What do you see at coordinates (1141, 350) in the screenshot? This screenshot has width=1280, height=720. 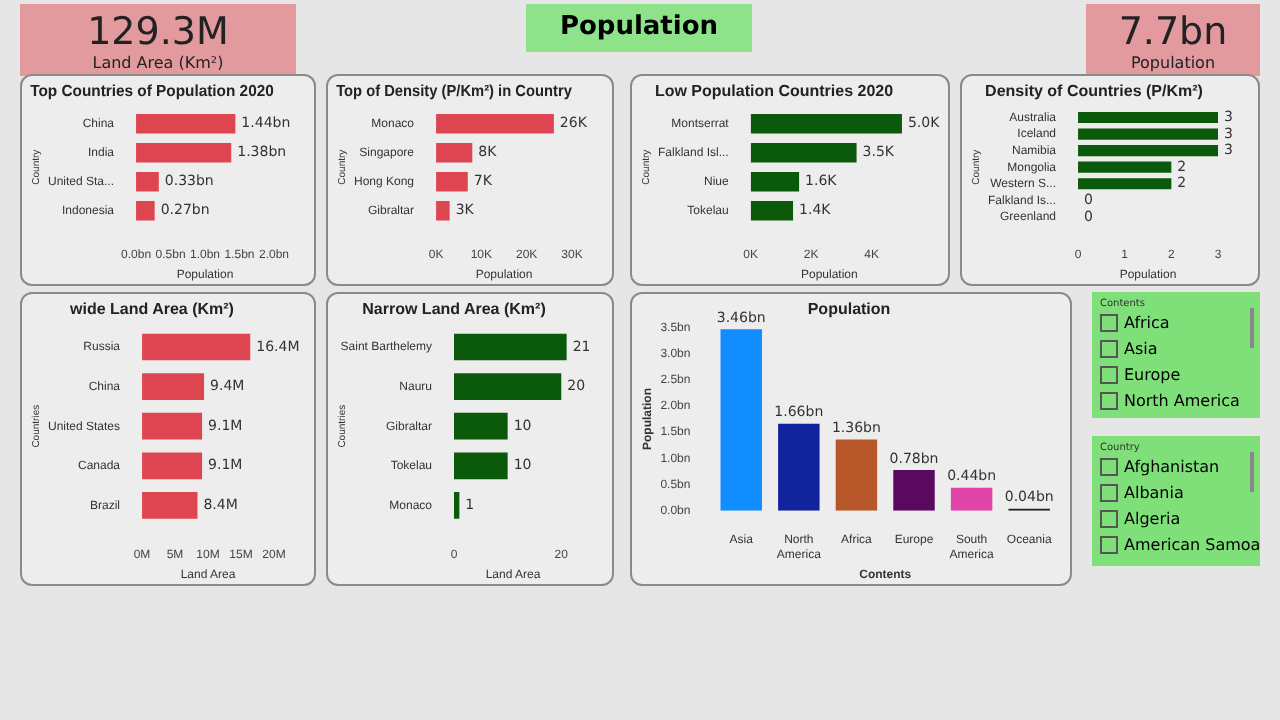 I see `text: Asia` at bounding box center [1141, 350].